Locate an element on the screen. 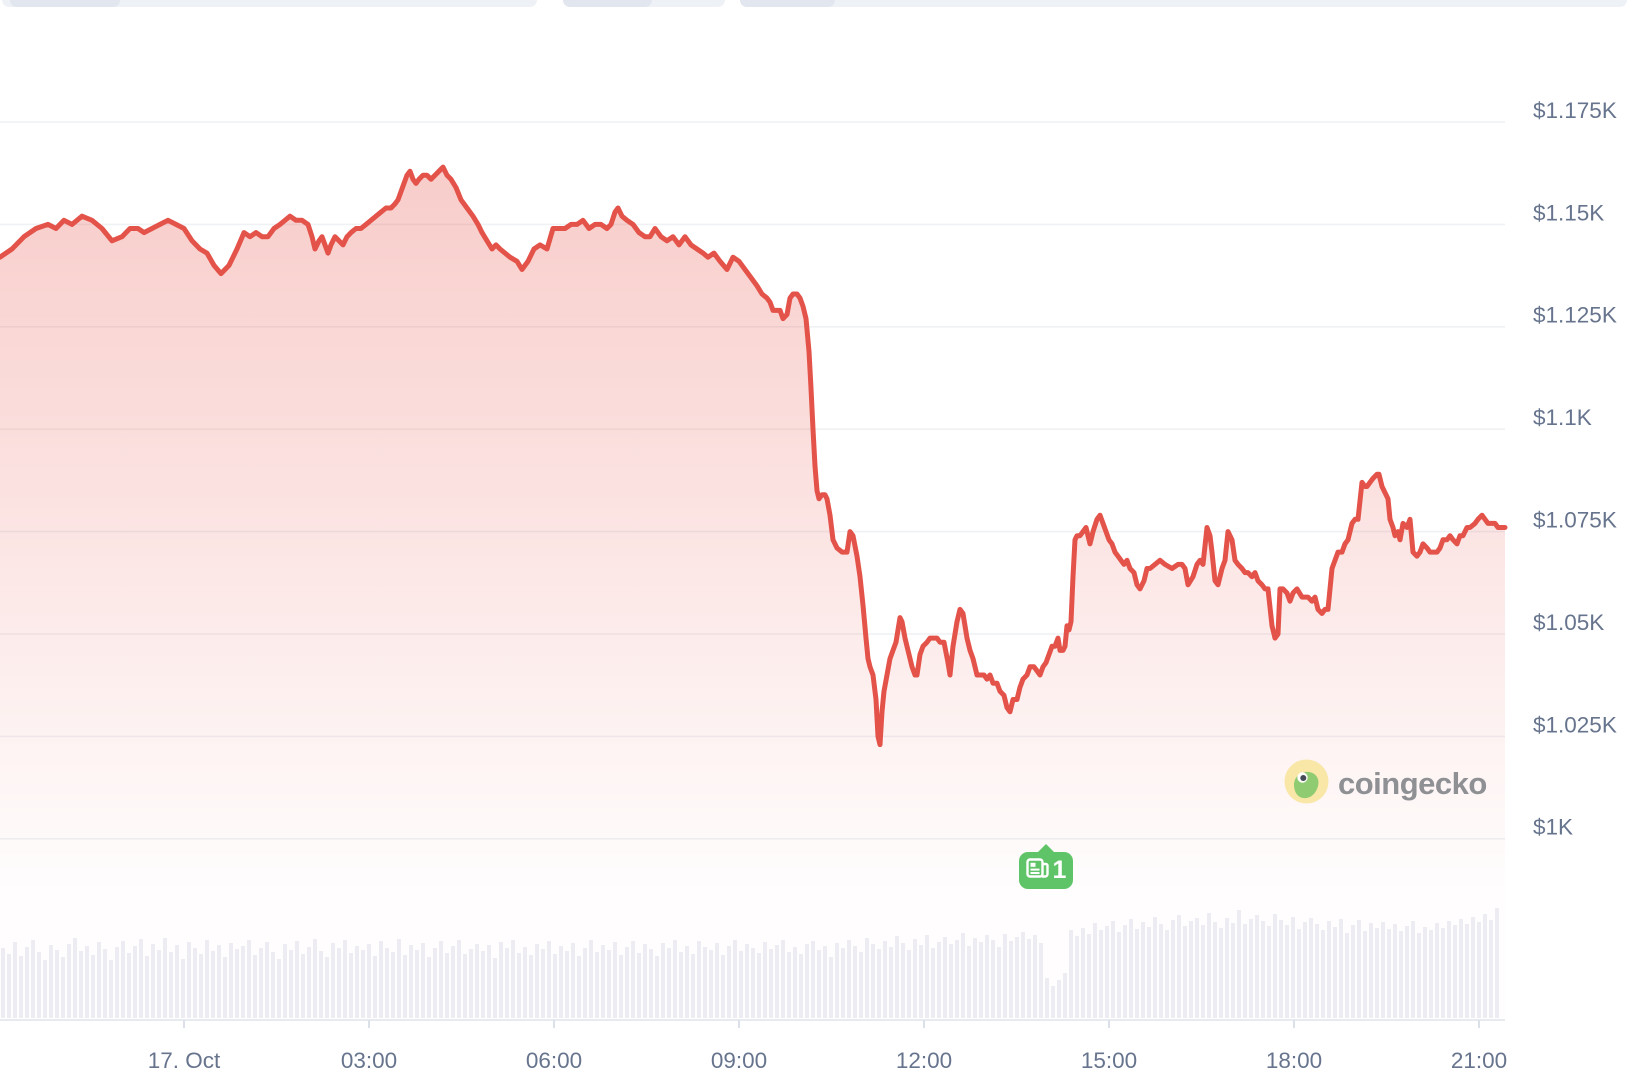  newspaper-icon is located at coordinates (1037, 870).